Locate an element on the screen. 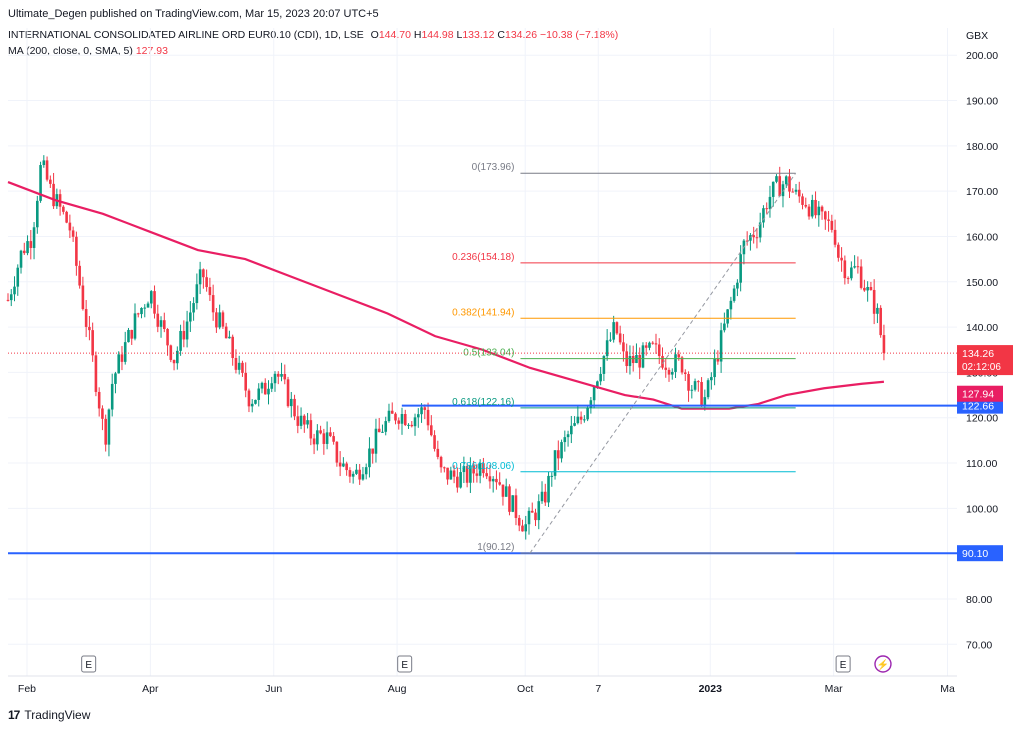  dividend-icon-label: ⚡ is located at coordinates (883, 664).